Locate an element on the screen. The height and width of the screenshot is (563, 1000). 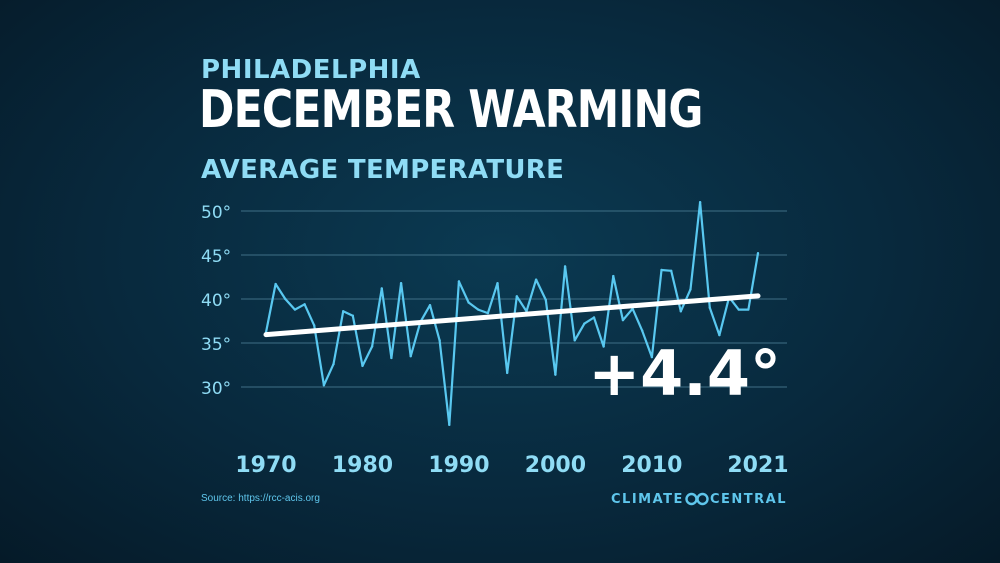
x-tick-label: 2021 is located at coordinates (757, 465).